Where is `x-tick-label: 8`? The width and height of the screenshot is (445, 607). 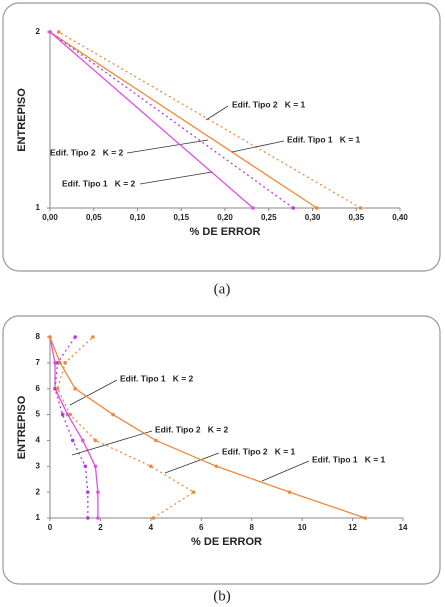 x-tick-label: 8 is located at coordinates (251, 527).